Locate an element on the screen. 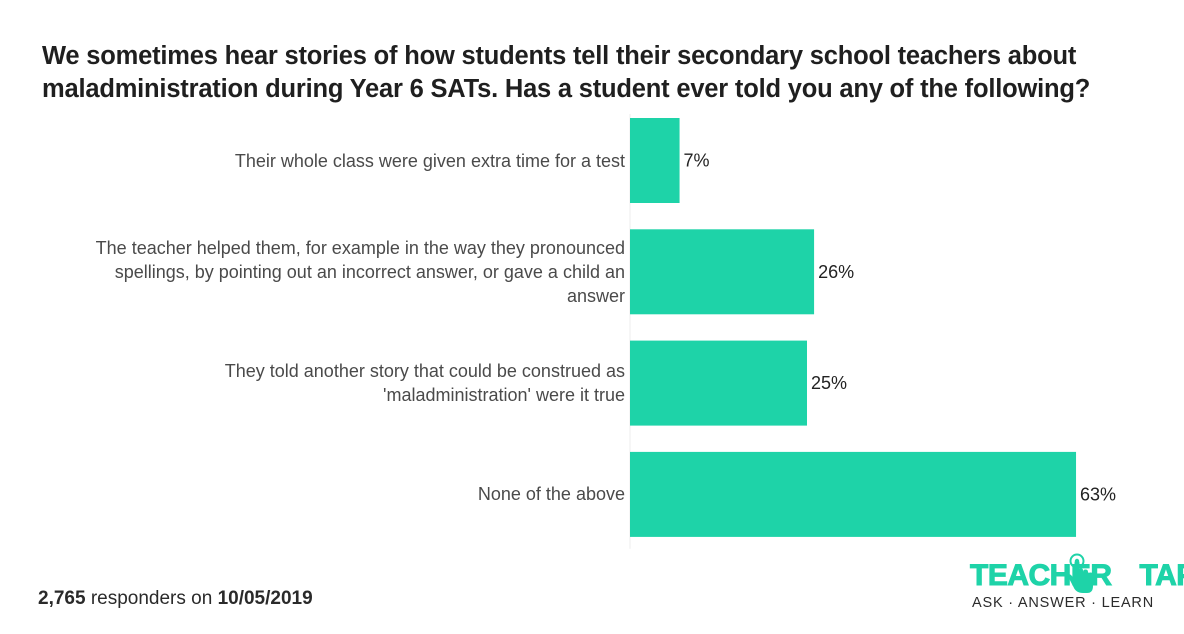 The height and width of the screenshot is (634, 1184). responders-text: responders on is located at coordinates (151, 598).